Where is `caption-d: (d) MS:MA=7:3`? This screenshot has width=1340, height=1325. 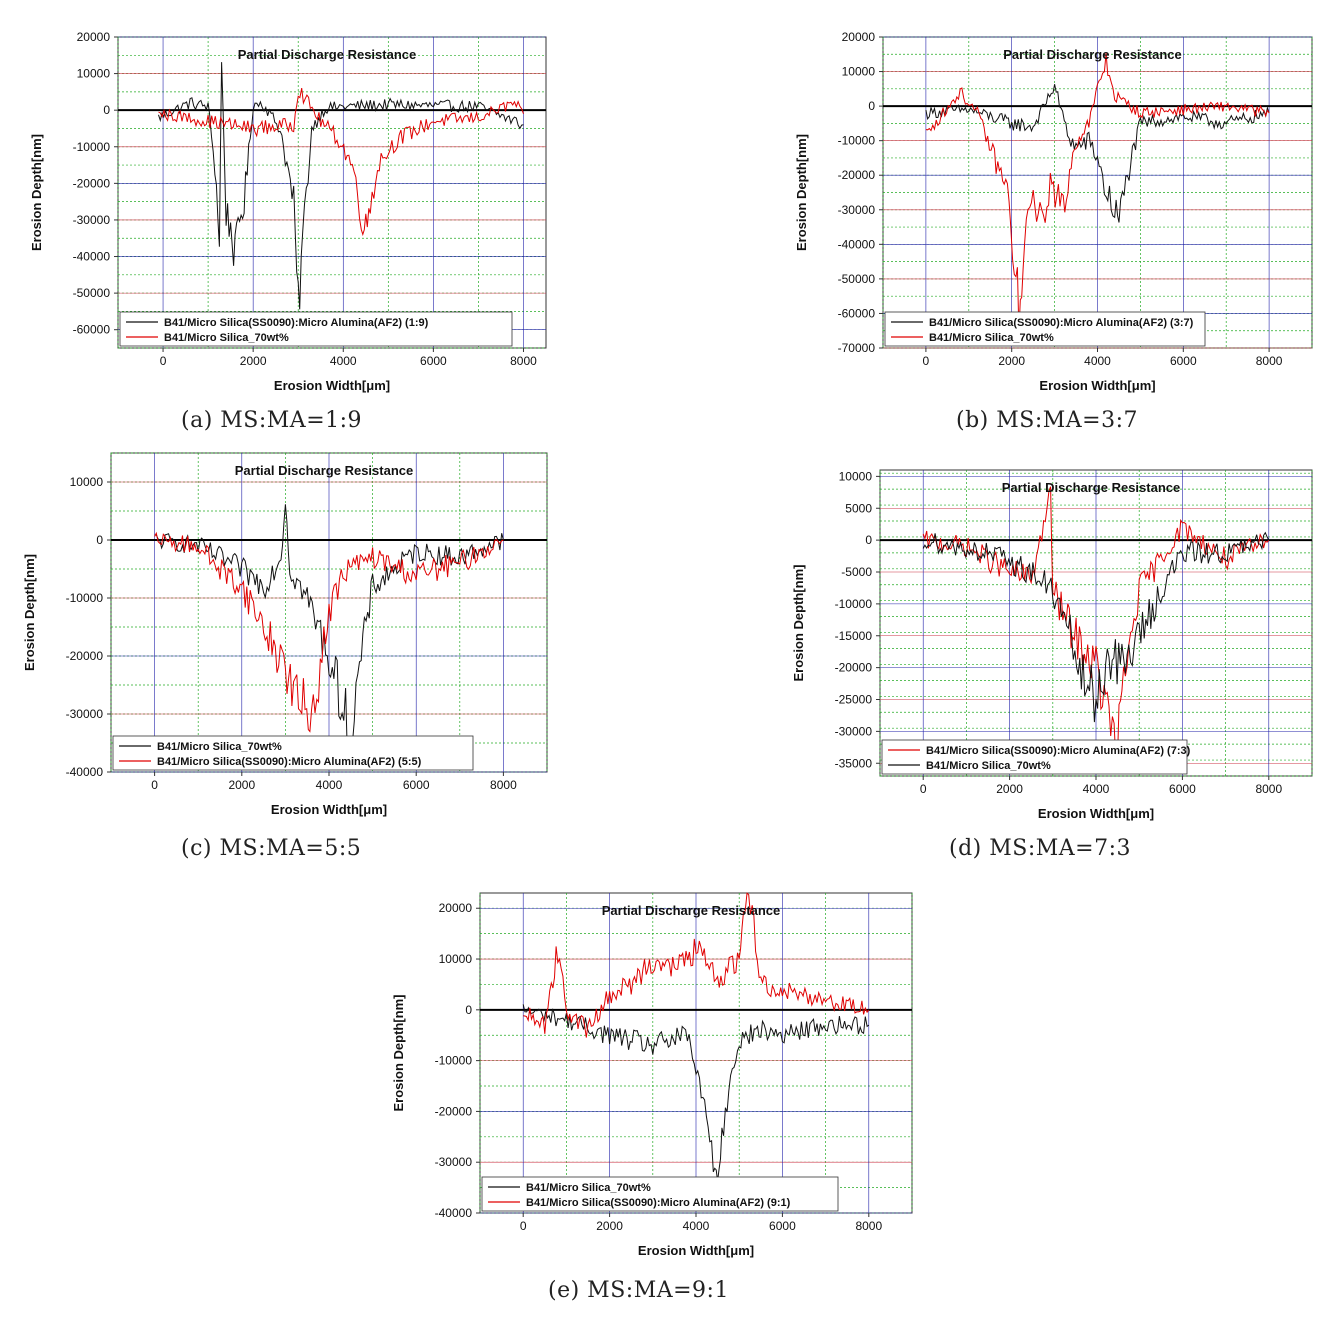
caption-d: (d) MS:MA=7:3 is located at coordinates (1040, 848).